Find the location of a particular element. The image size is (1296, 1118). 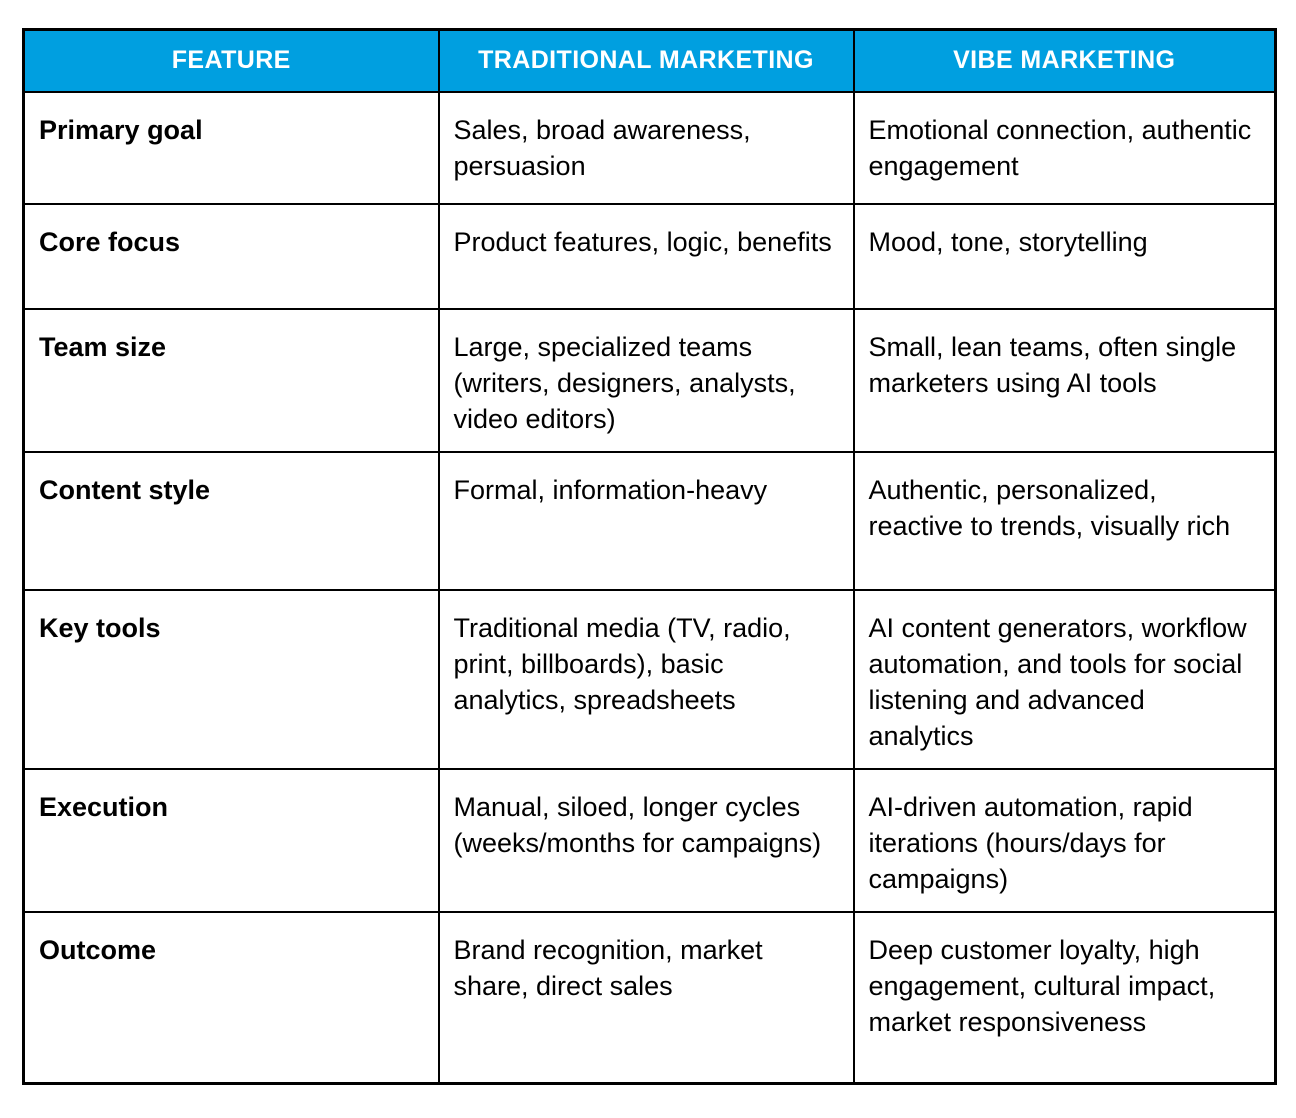

feature-cell-team-size: Team size is located at coordinates (231, 380).